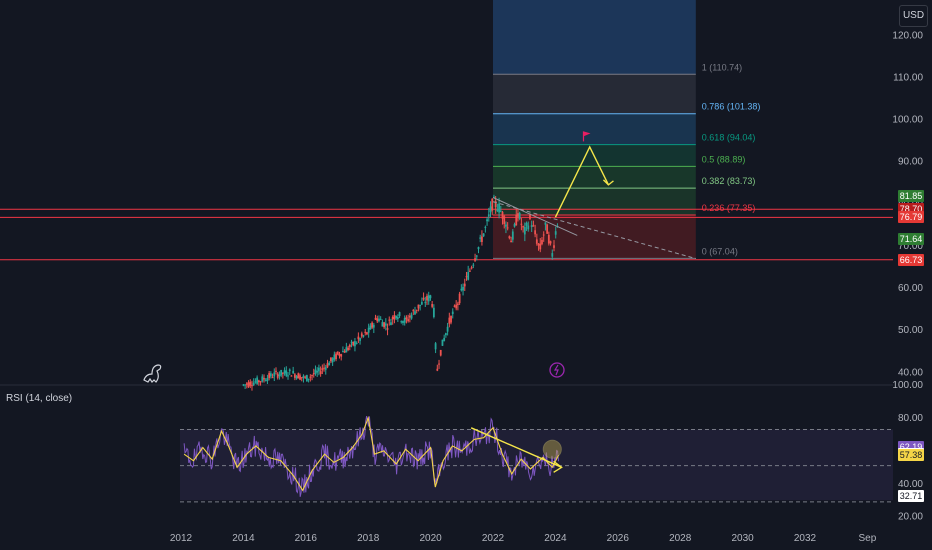  I want to click on fib-level-label: 0.618 (94.04), so click(729, 138).